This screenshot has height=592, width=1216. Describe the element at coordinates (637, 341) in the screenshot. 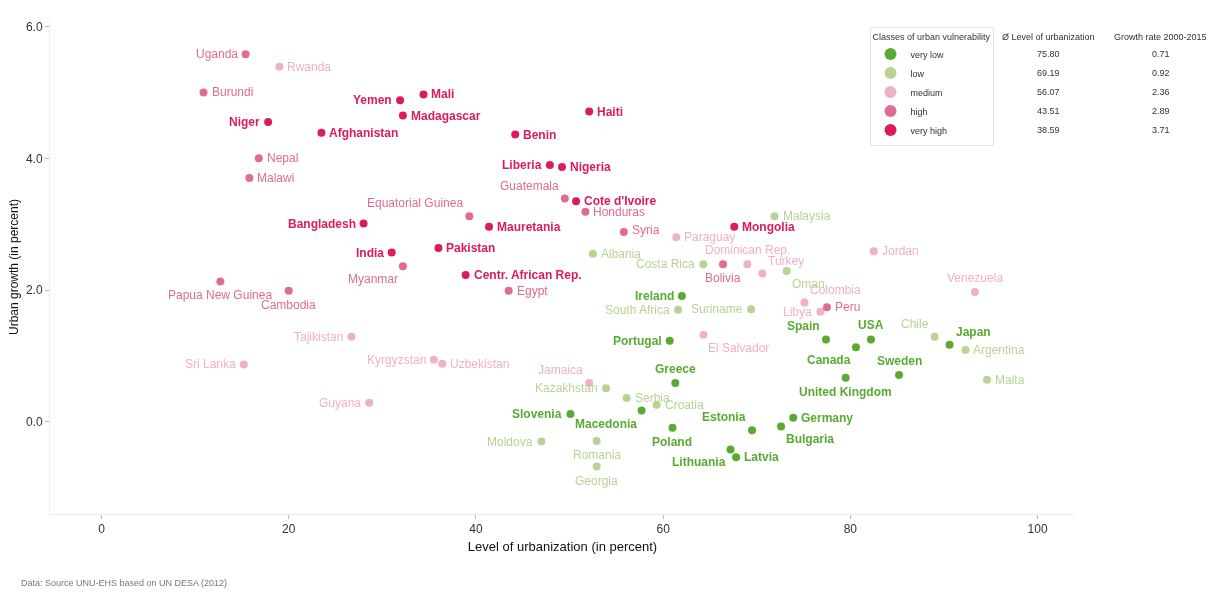

I see `annotation: Portugal` at that location.